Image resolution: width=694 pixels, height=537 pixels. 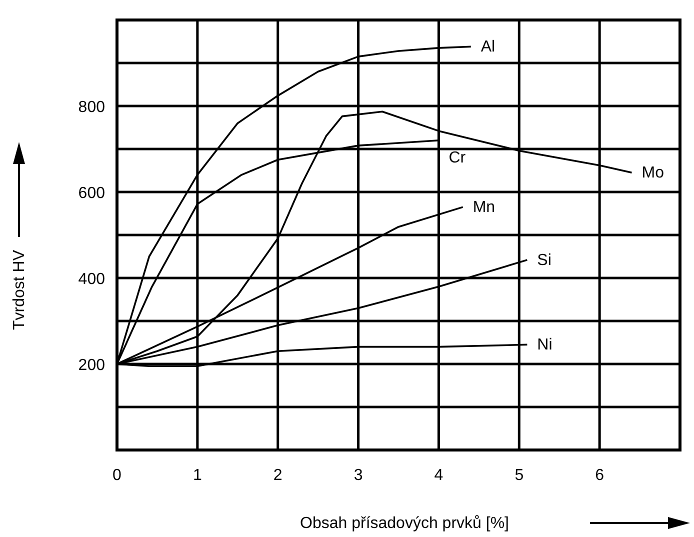 I want to click on y-tick-label: 600, so click(x=92, y=193).